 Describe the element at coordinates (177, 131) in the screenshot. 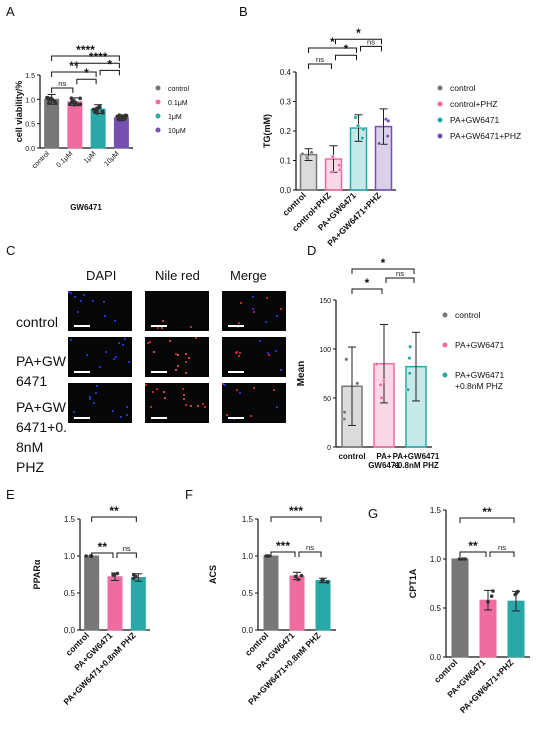

I see `legend-entry: 10μM` at that location.